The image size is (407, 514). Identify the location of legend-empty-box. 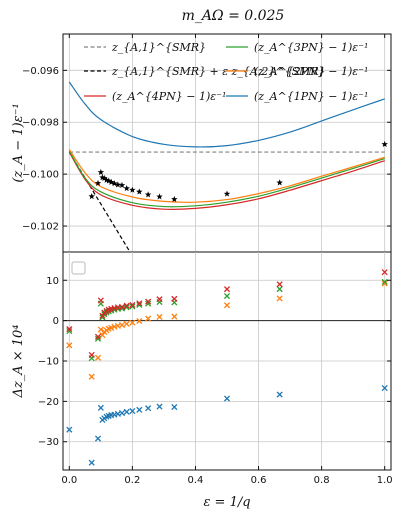
(78, 268).